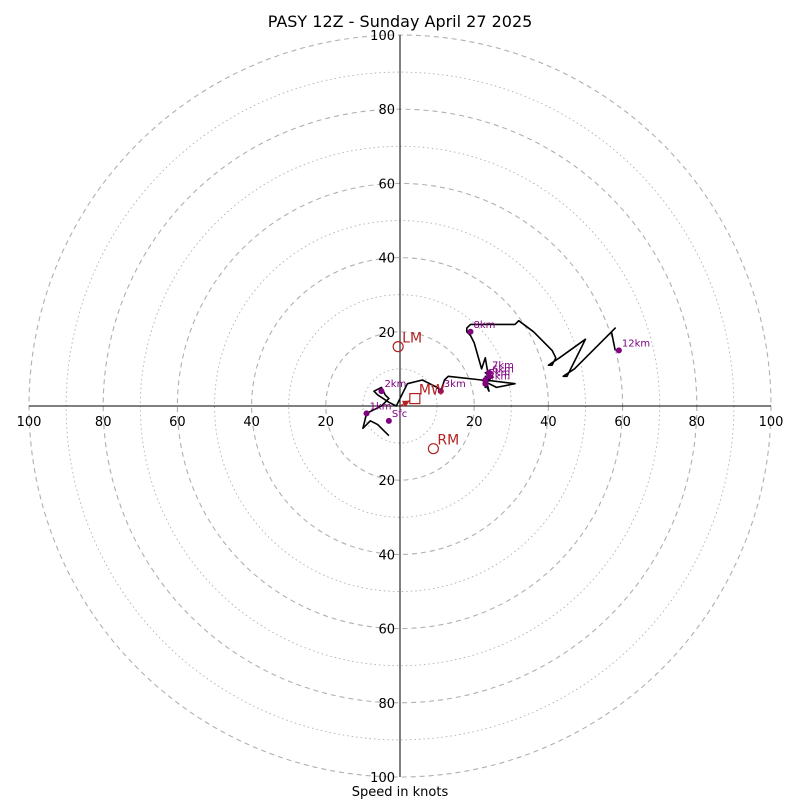 The width and height of the screenshot is (800, 800). I want to click on tick-label-left: 60, so click(177, 422).